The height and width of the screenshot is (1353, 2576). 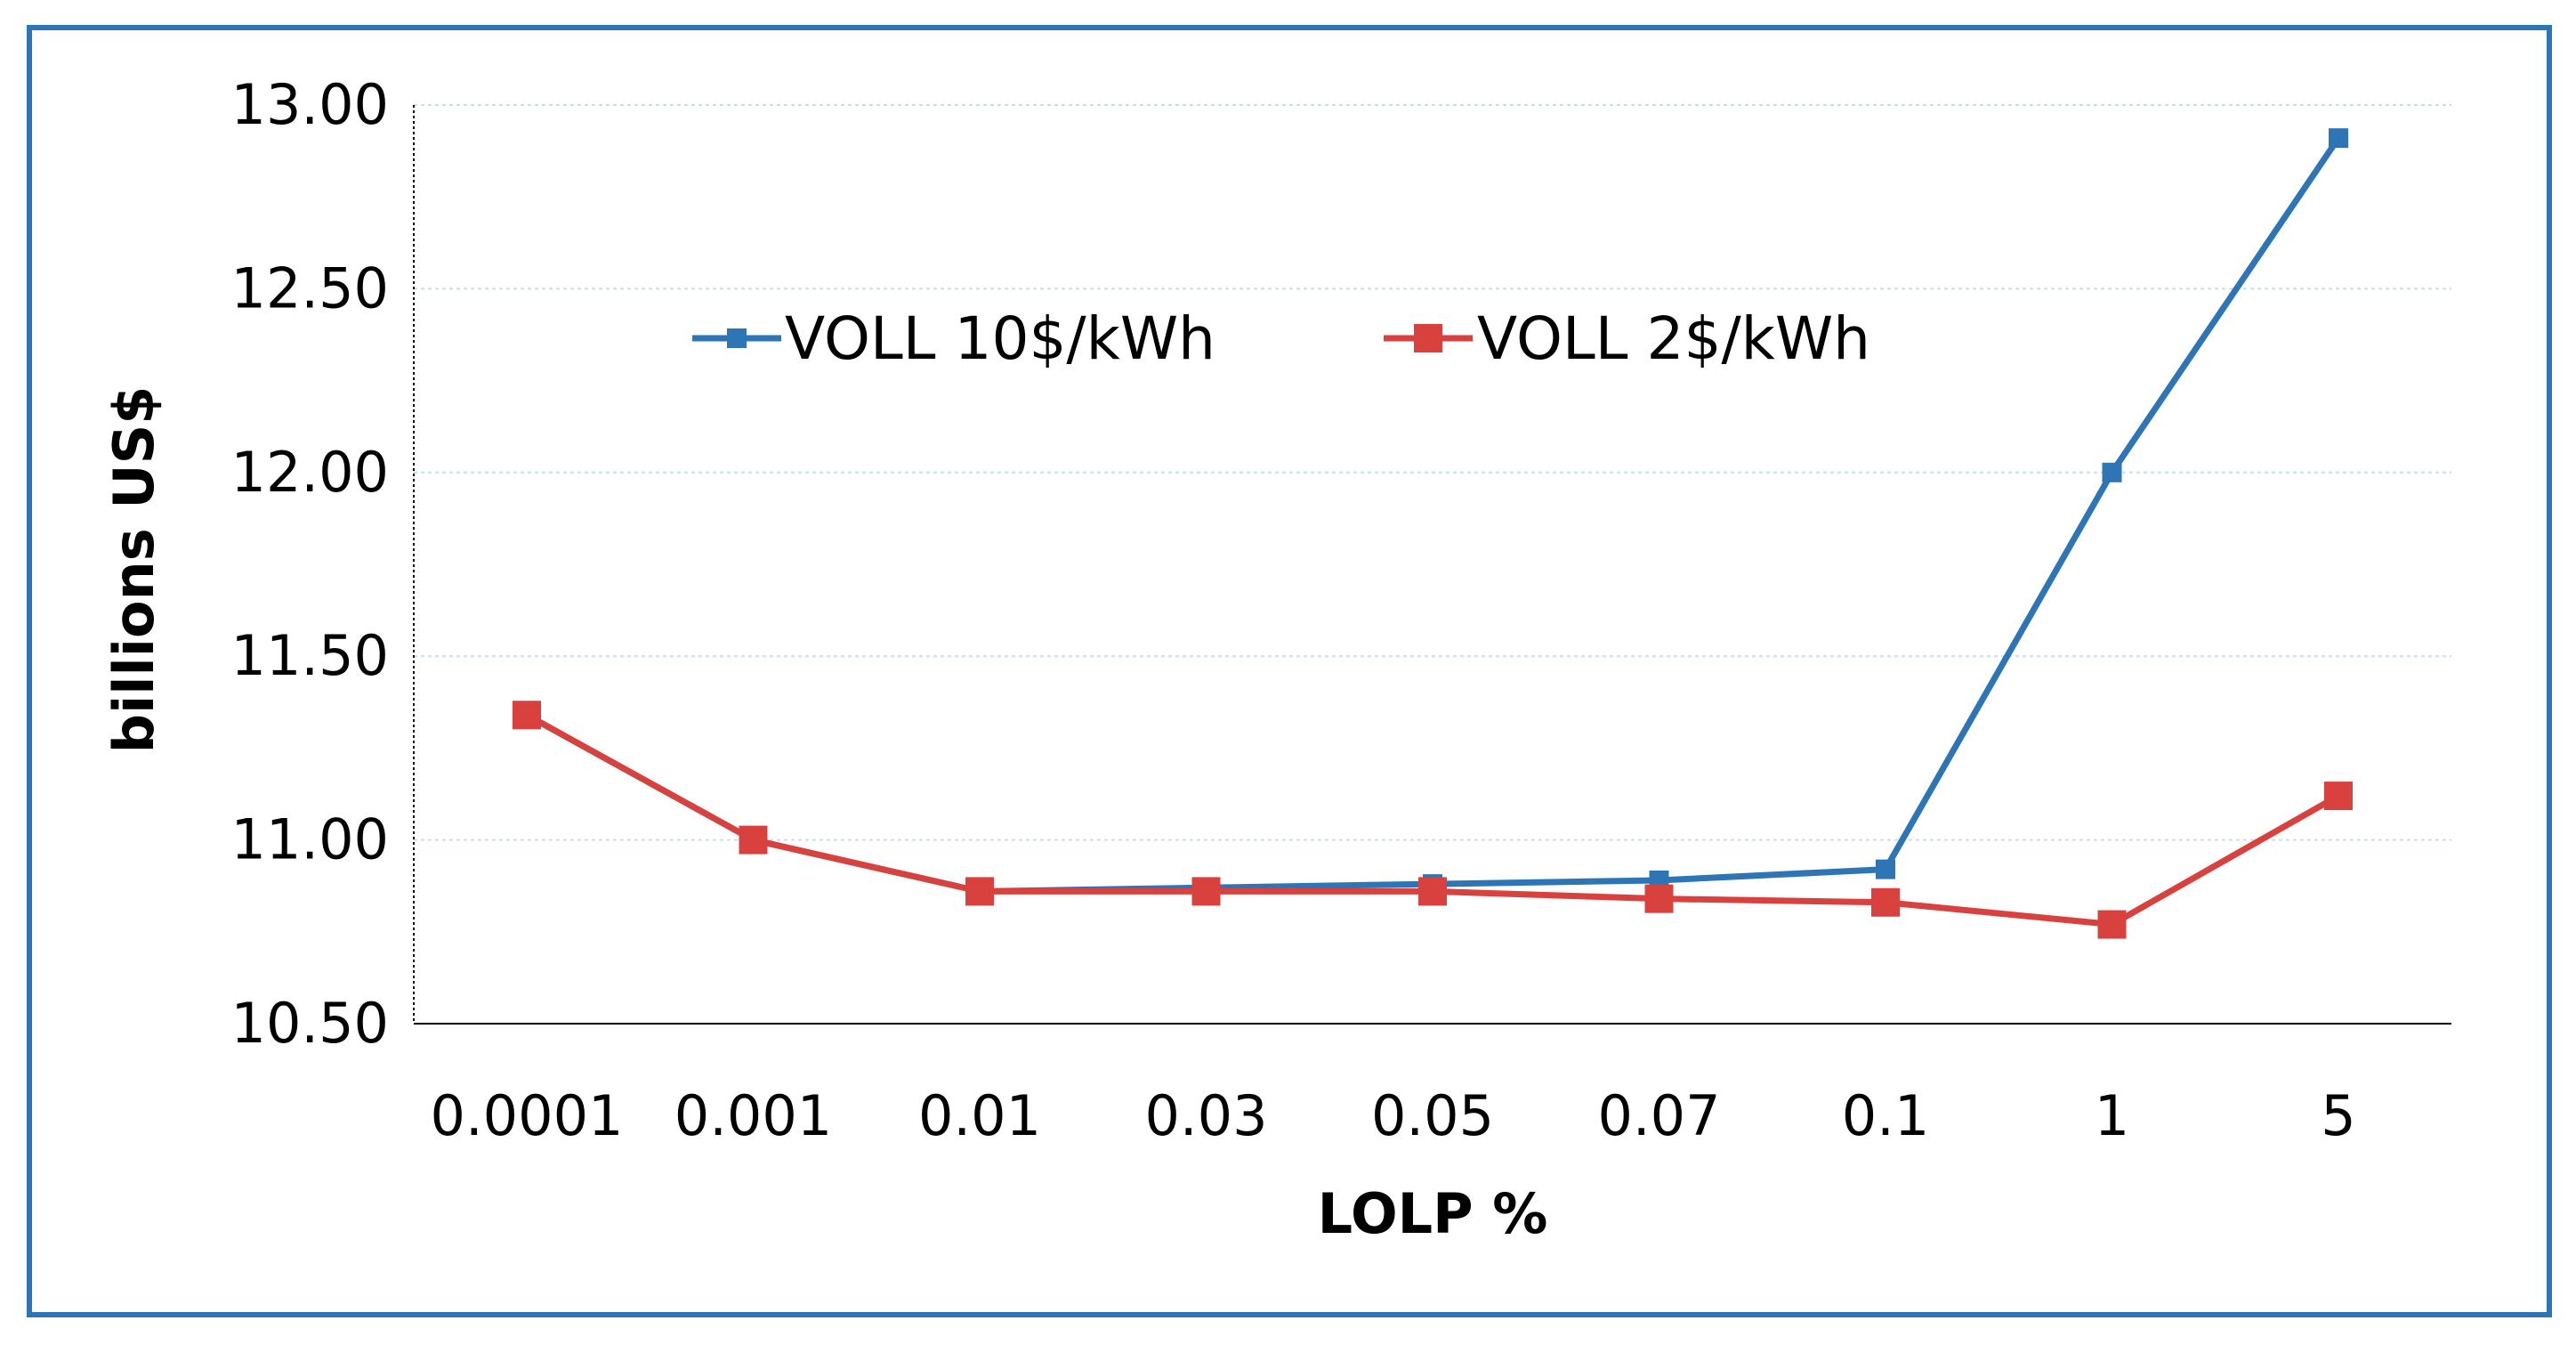 I want to click on x-tick-label: 0.0001, so click(x=527, y=1115).